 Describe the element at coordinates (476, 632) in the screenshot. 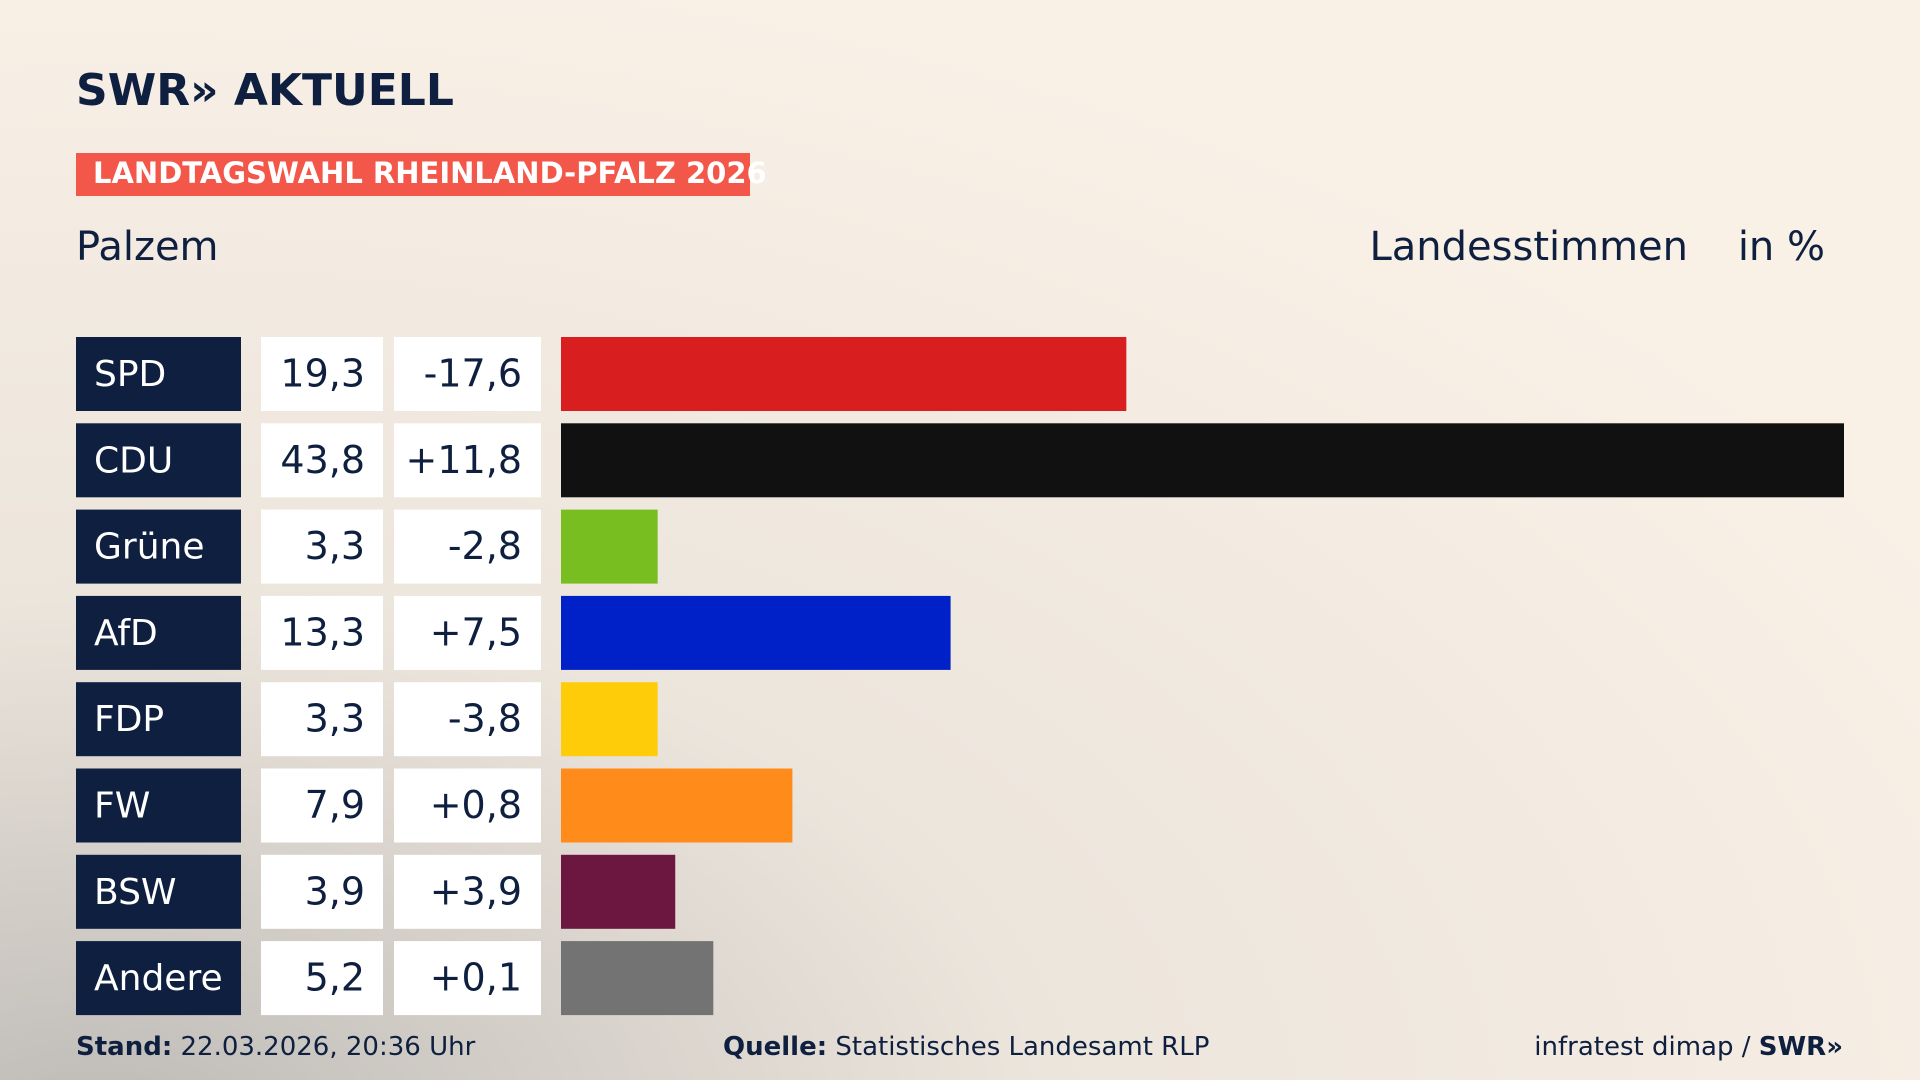

I see `change-label: +7,5` at that location.